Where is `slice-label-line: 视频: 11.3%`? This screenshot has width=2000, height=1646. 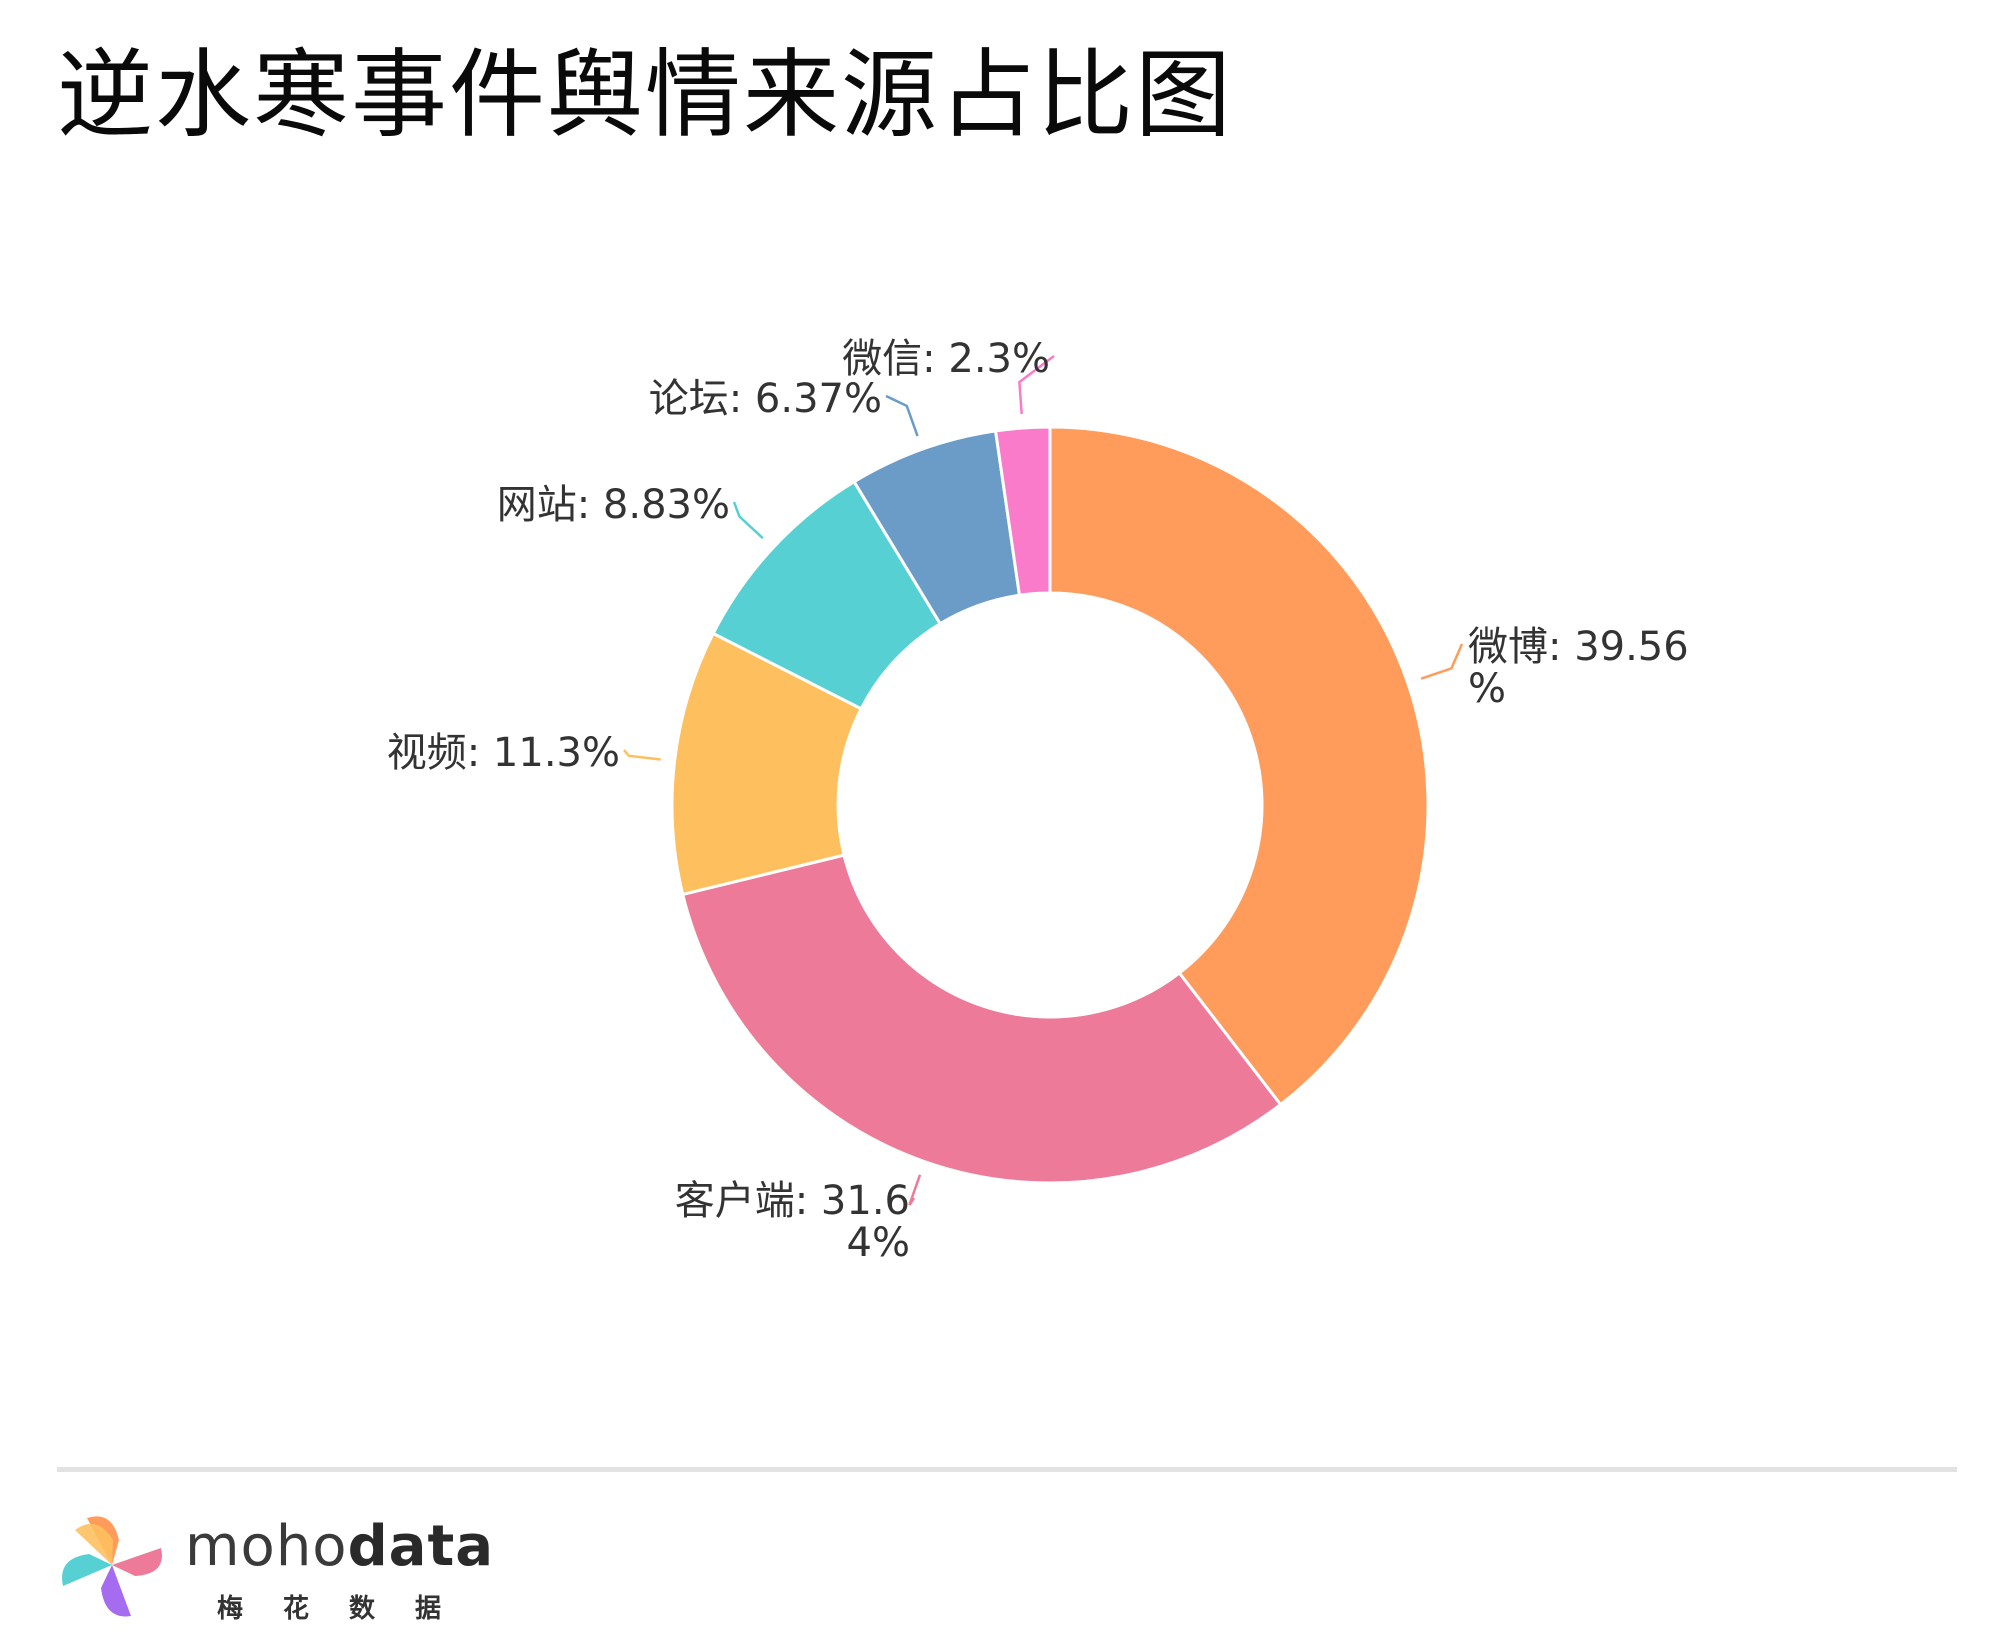
slice-label-line: 视频: 11.3% is located at coordinates (503, 753).